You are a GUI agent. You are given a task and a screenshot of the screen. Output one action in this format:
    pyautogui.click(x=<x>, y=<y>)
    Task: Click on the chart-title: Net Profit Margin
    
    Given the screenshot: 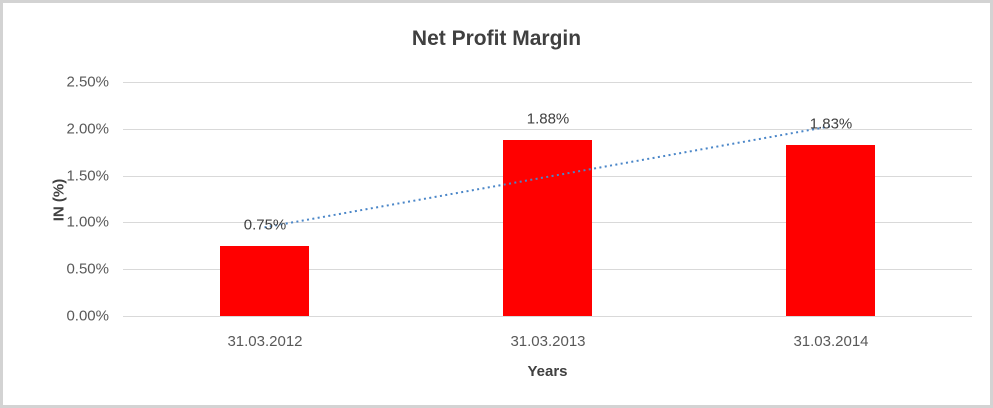 What is the action you would take?
    pyautogui.click(x=496, y=38)
    